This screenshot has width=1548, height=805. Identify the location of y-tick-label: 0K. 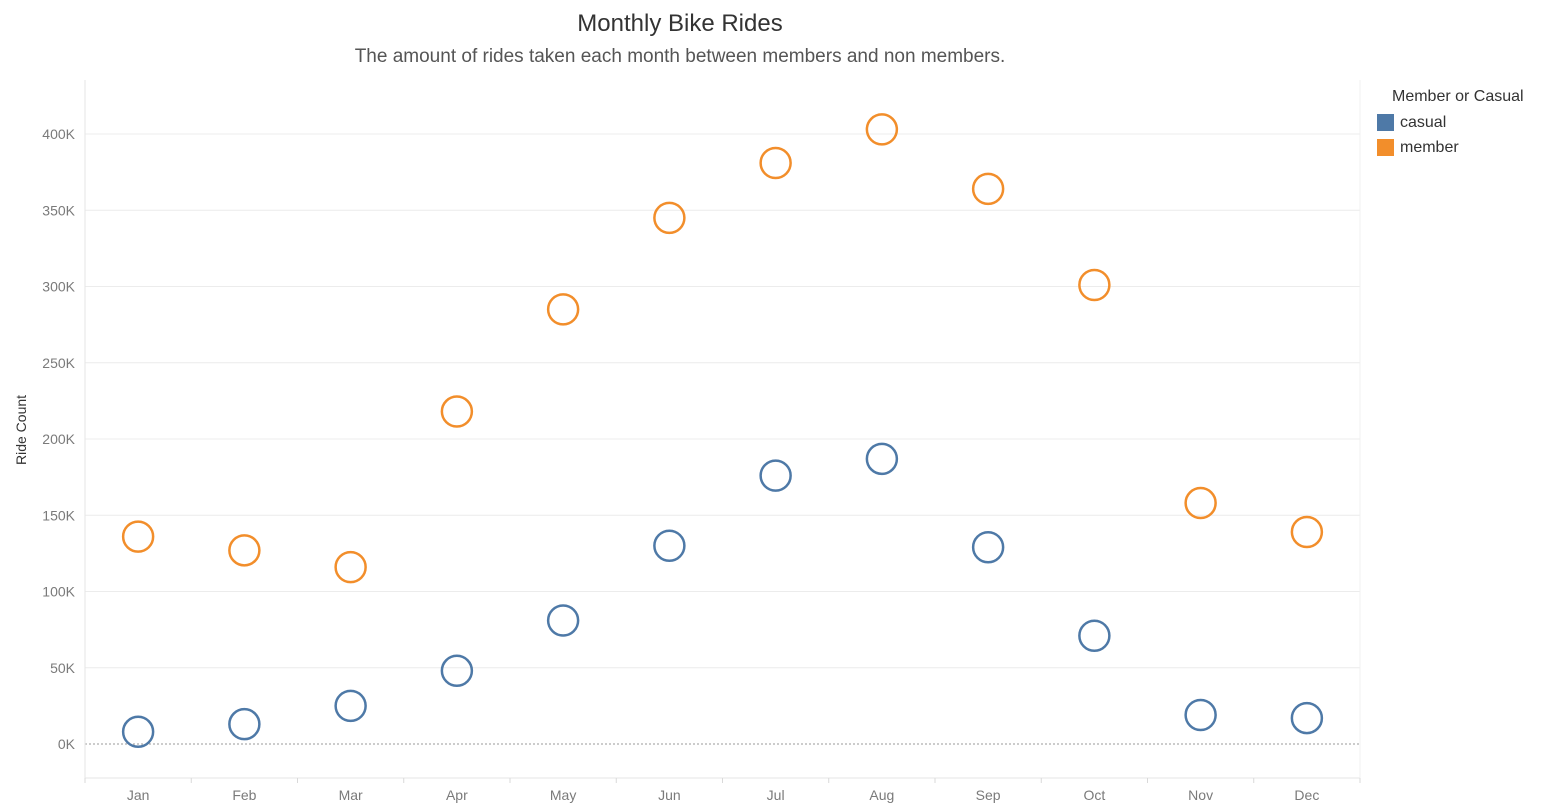
(67, 744).